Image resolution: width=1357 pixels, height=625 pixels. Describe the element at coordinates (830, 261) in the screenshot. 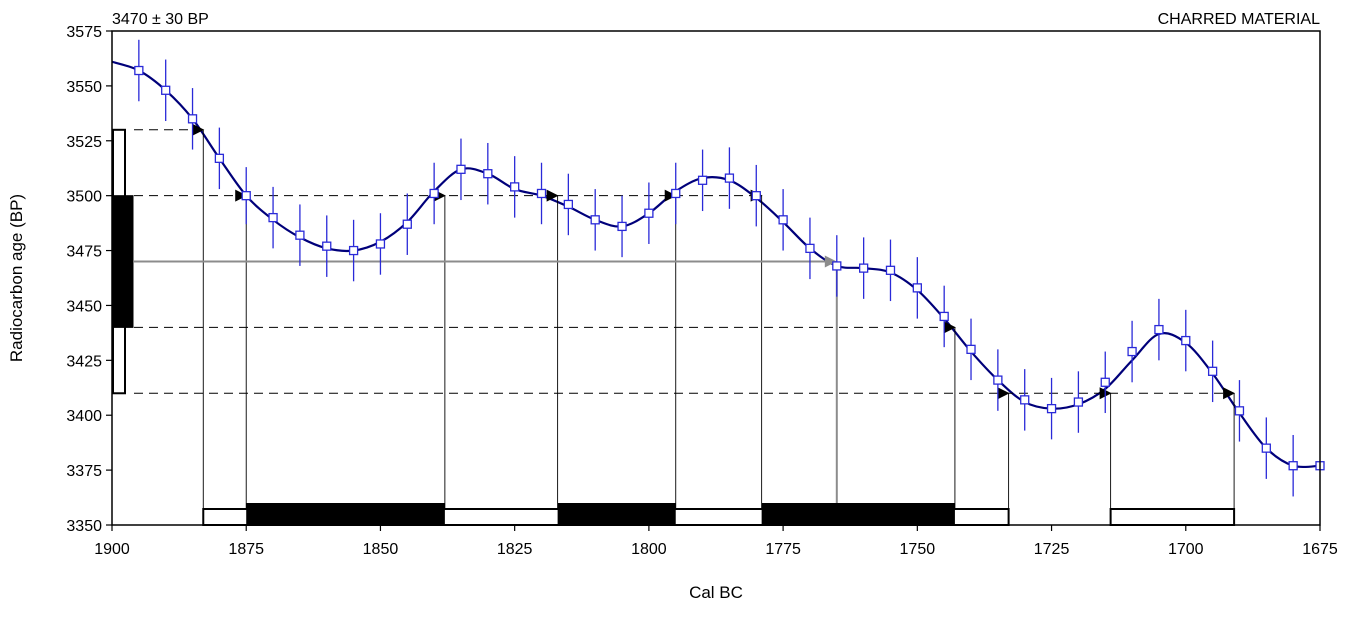

I see `measured-age-arrow` at that location.